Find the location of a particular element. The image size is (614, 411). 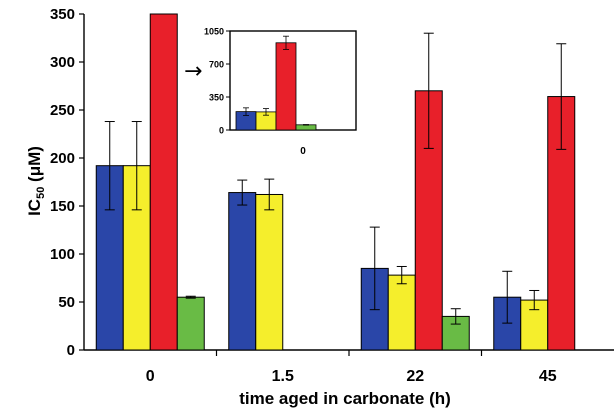

y-axis-title: IC50 (μM) is located at coordinates (36, 181).